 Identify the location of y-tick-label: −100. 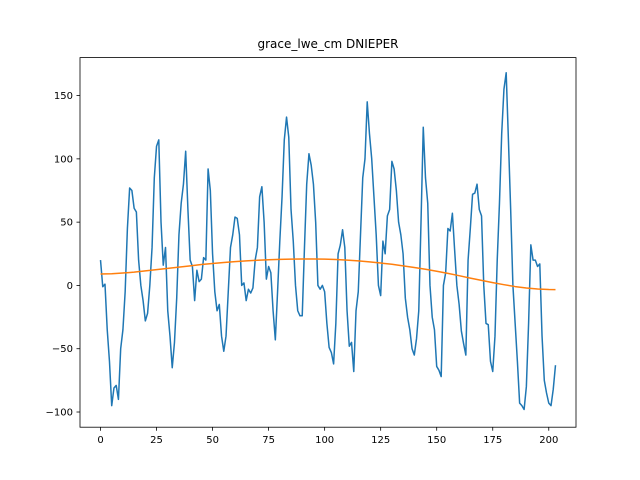
(59, 413).